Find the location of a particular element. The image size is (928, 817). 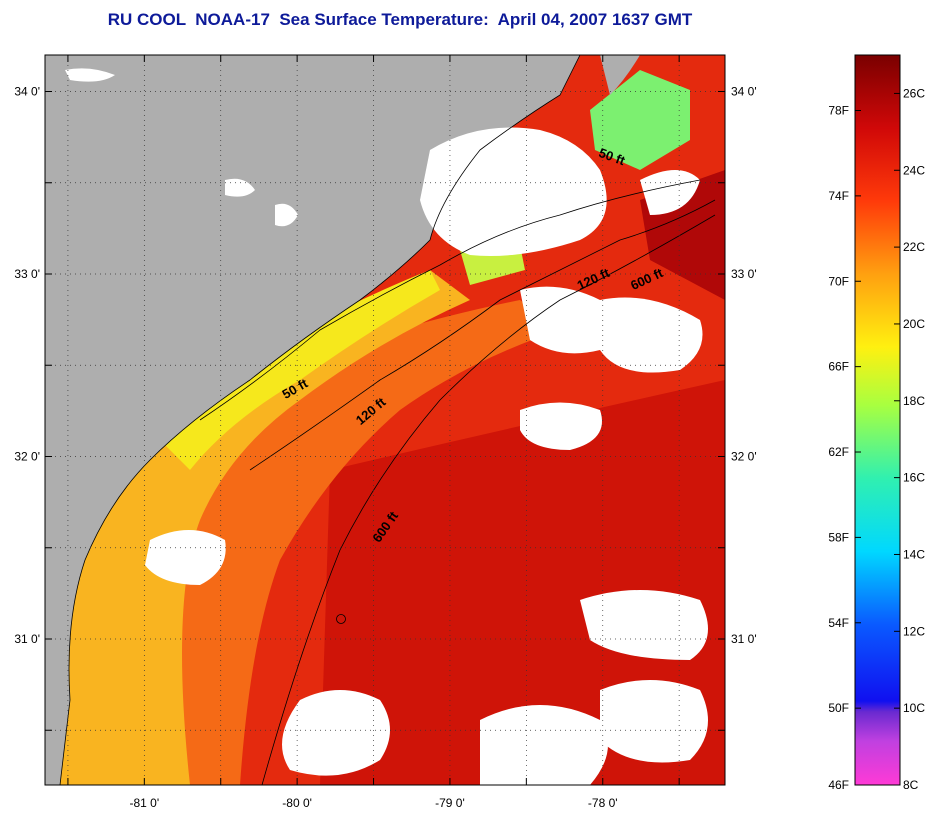

colorbar-c-label: 26C is located at coordinates (914, 93).